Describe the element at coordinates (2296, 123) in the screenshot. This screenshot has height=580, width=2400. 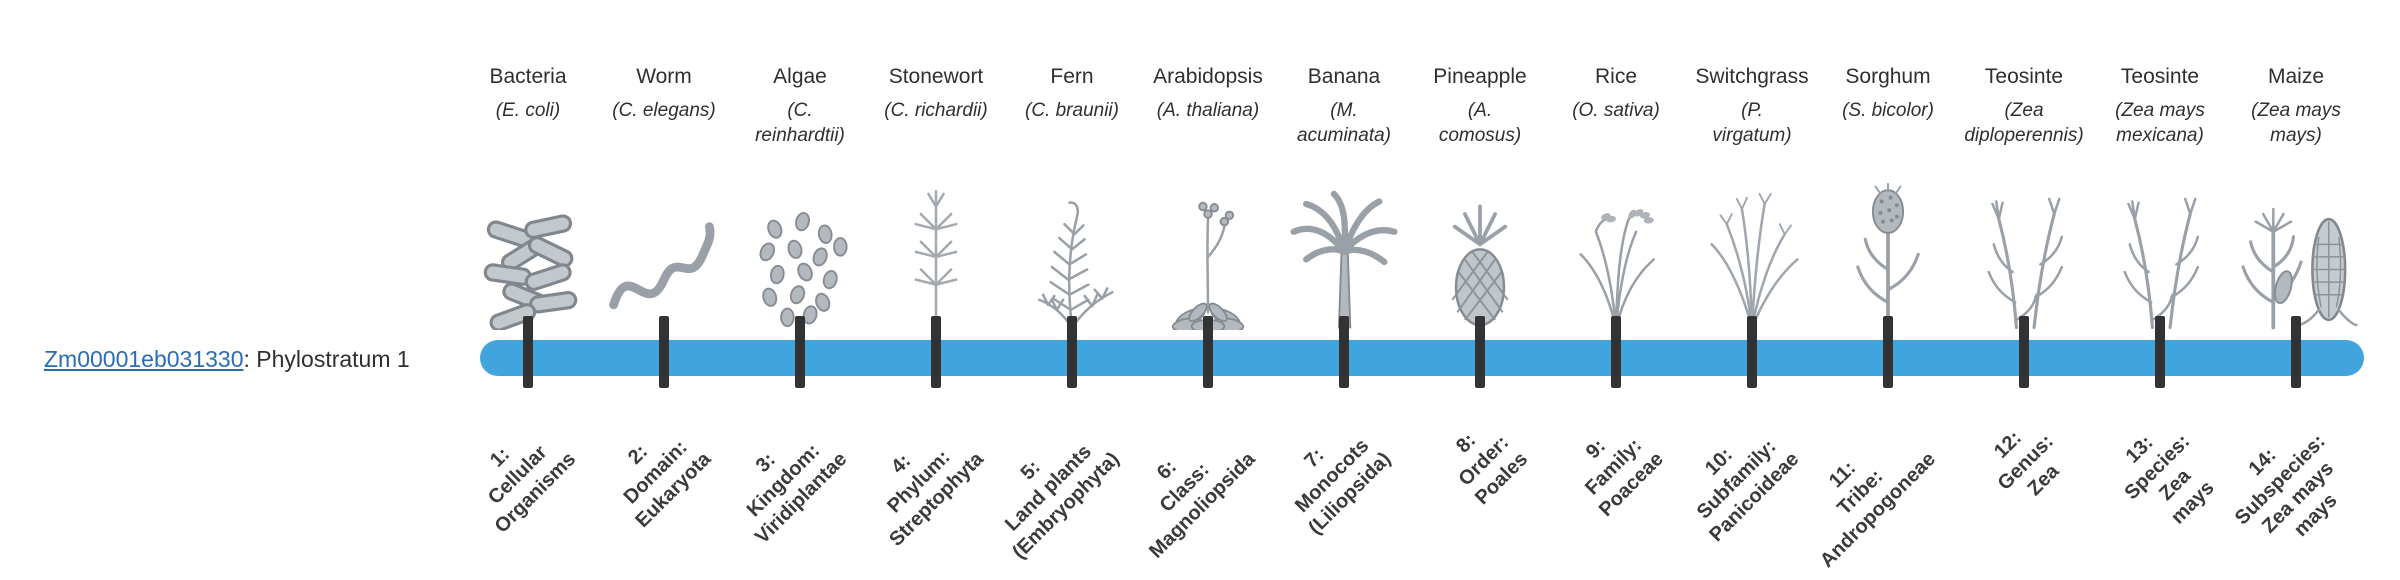
I see `organism-scientific-name: (Zea mays mays)` at that location.